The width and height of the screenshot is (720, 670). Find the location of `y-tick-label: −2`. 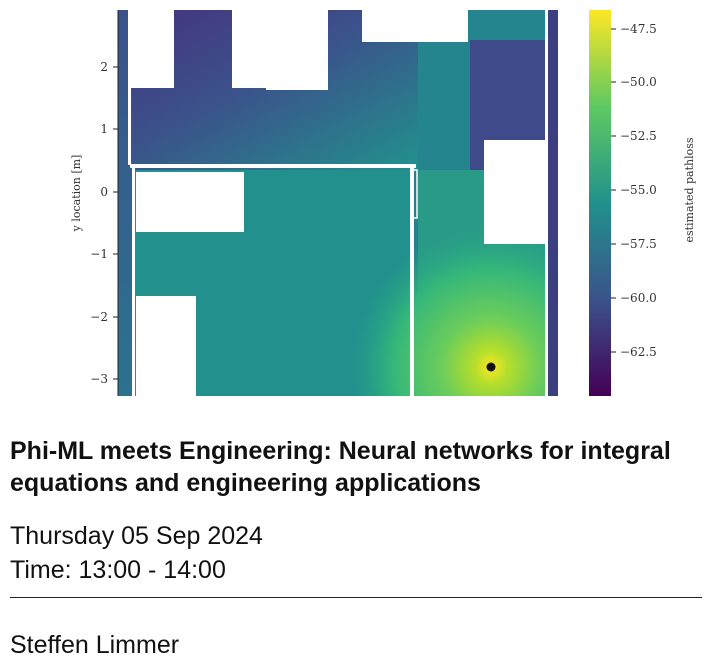

y-tick-label: −2 is located at coordinates (99, 317).